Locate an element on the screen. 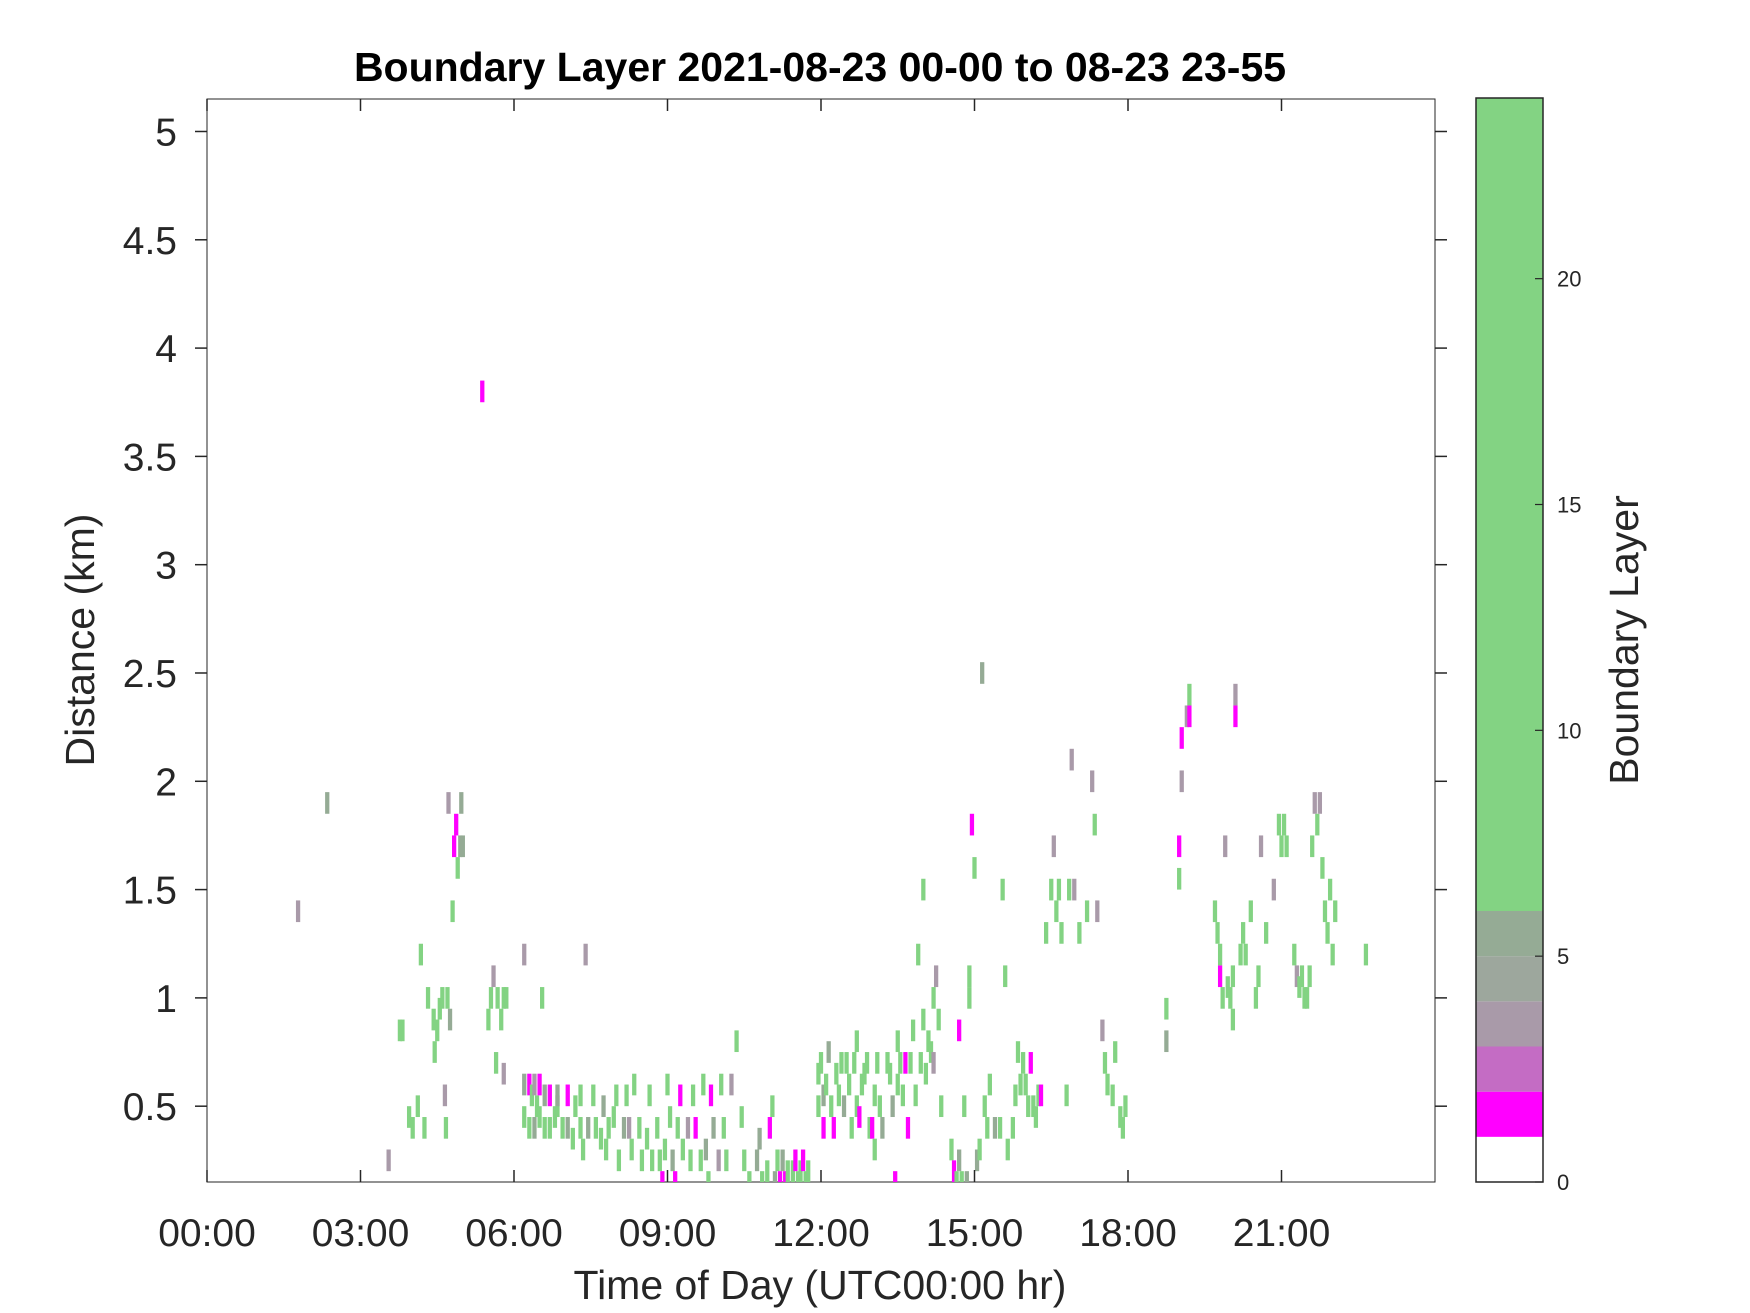 Image resolution: width=1750 pixels, height=1313 pixels. colorbar-ticks: 0 5 10 15 20 is located at coordinates (1558, 731).